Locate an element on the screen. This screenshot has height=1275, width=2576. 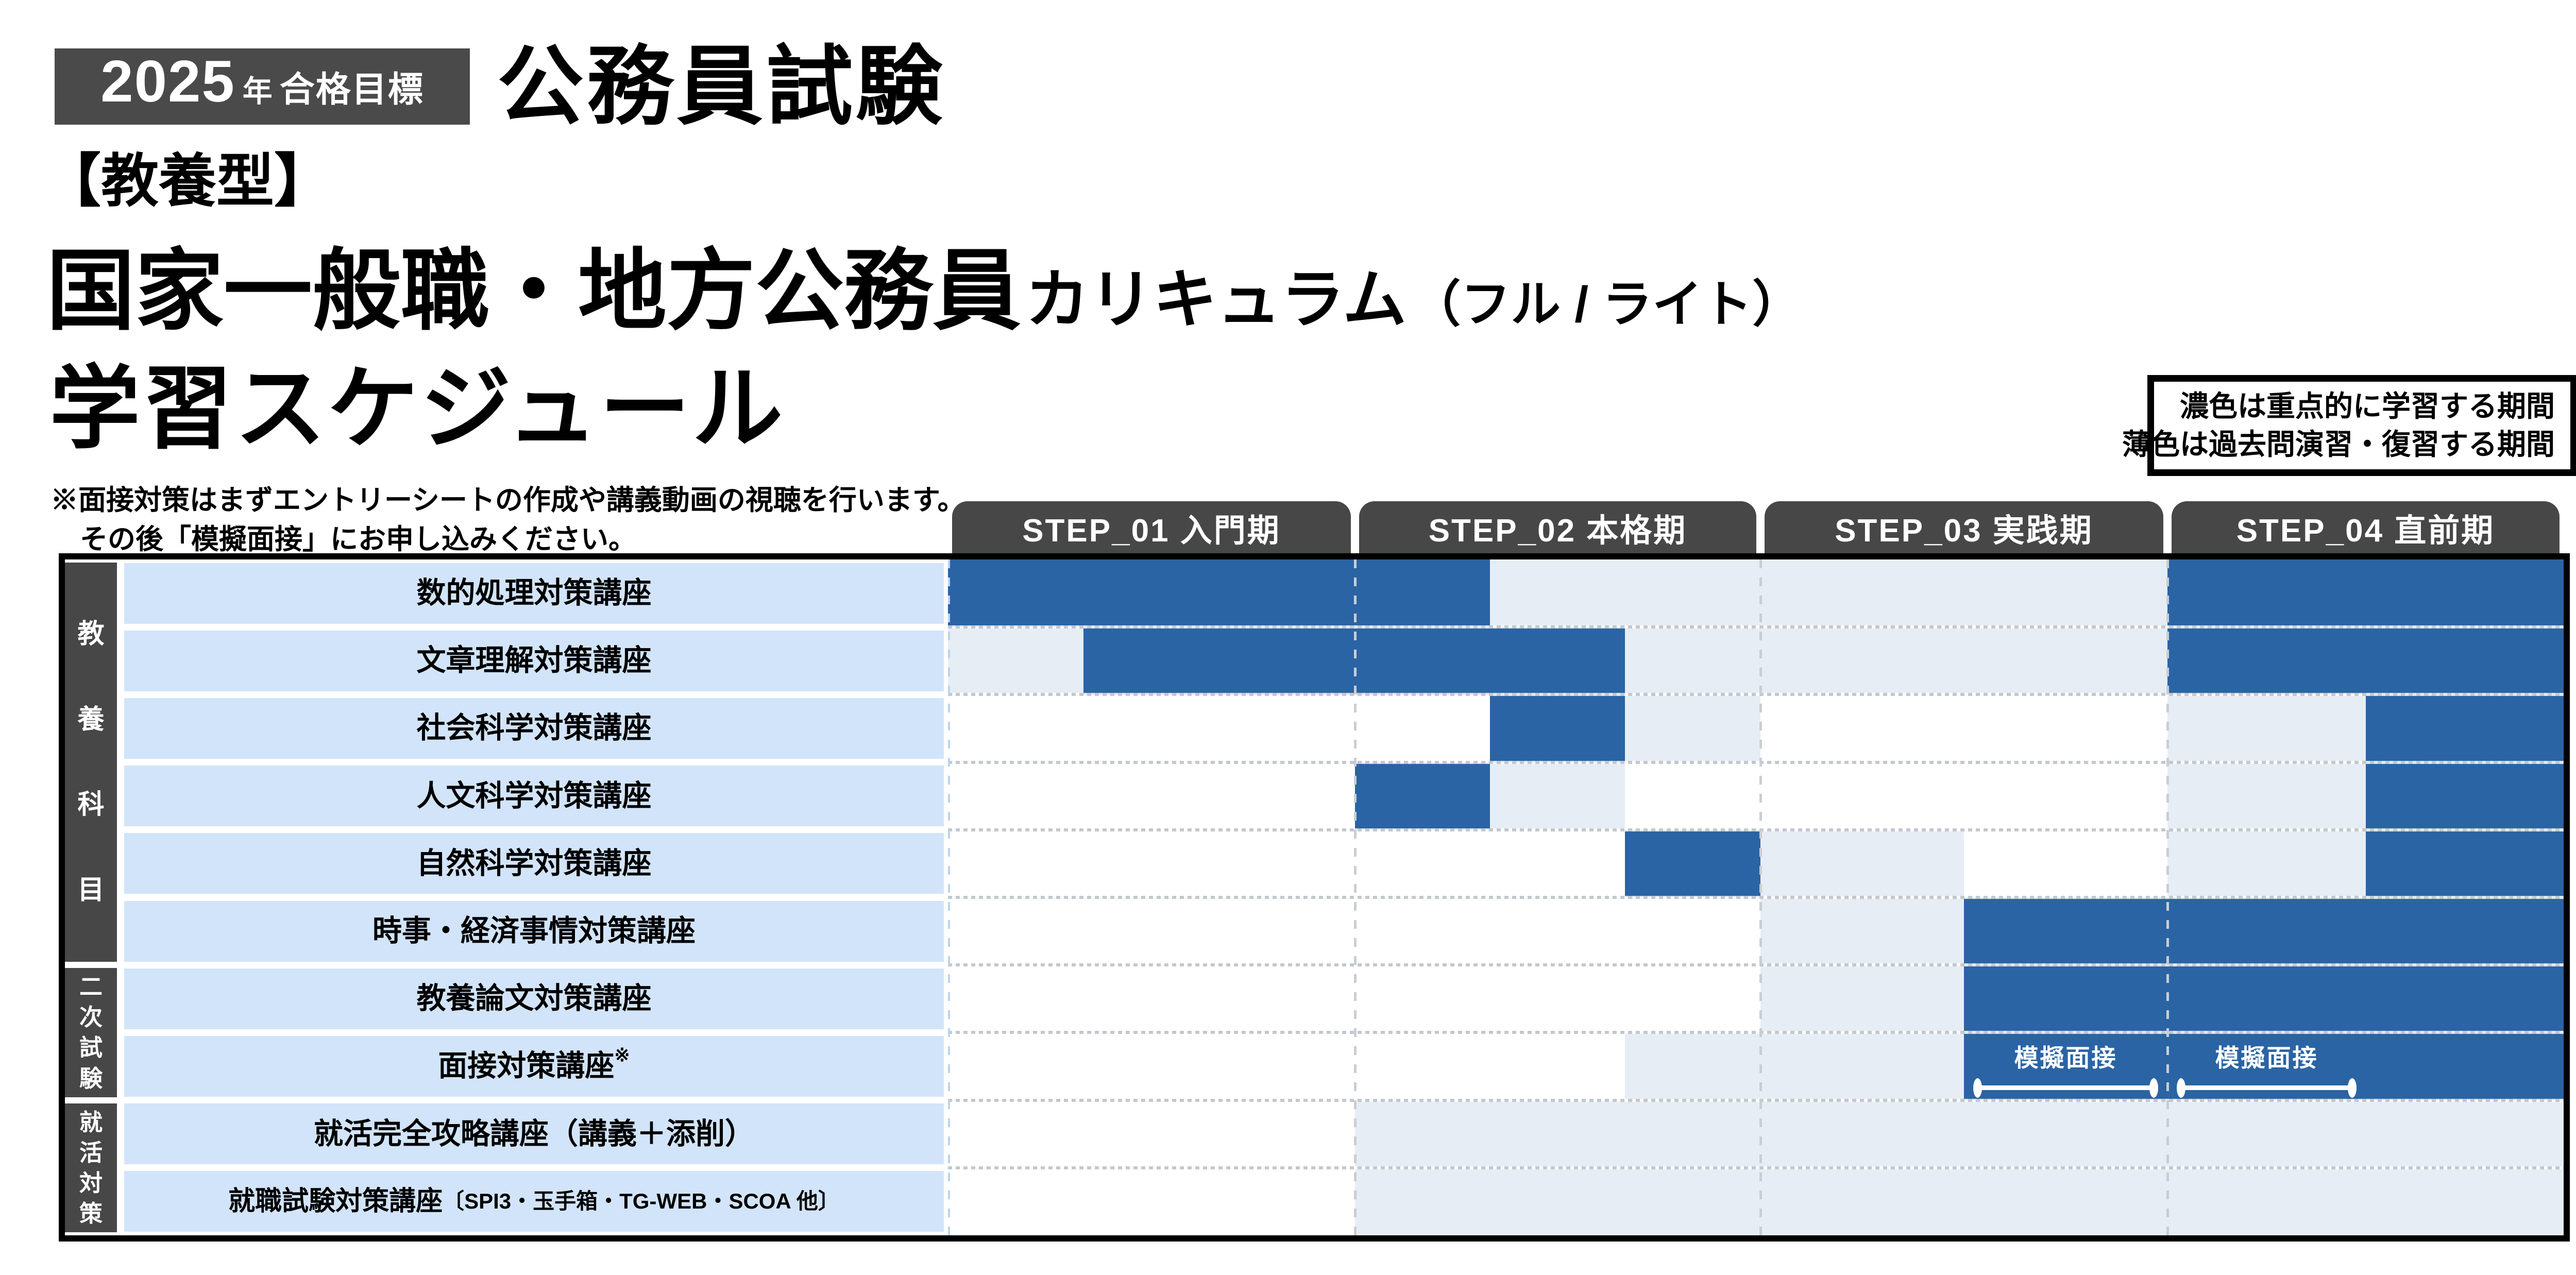
row-label: 数的処理対策講座 is located at coordinates (534, 593).